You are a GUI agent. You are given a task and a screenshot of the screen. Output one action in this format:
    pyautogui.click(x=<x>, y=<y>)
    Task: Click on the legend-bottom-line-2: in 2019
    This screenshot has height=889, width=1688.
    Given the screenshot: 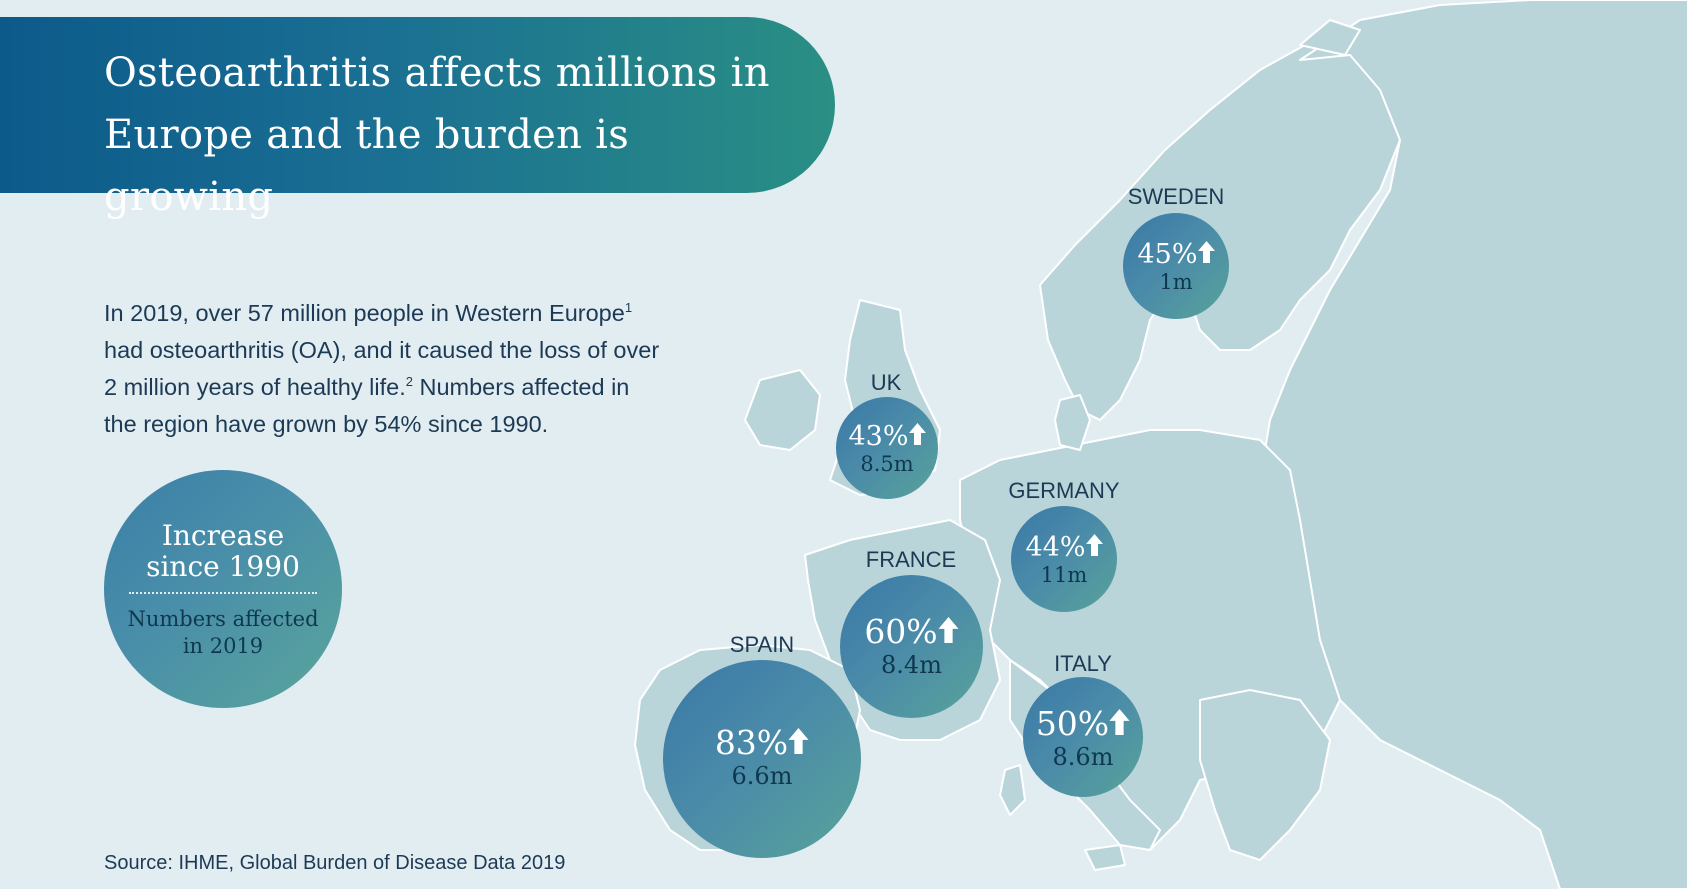 What is the action you would take?
    pyautogui.click(x=223, y=646)
    